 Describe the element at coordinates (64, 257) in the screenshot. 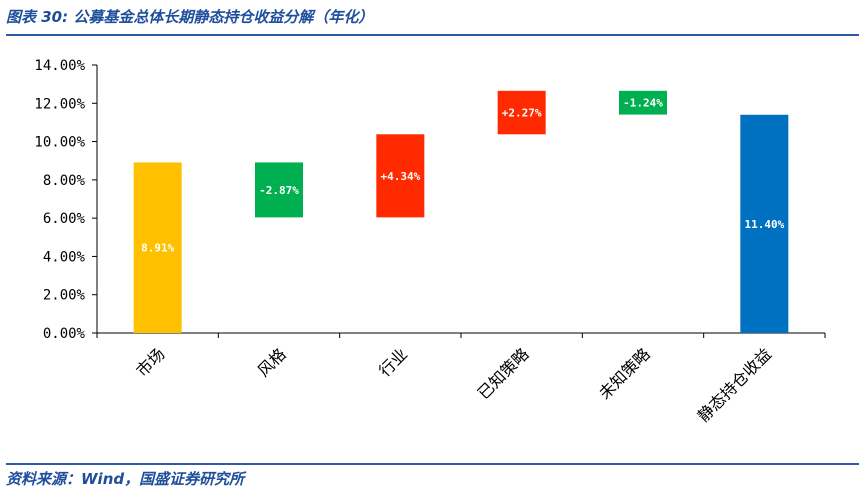

I see `y-tick-label: 4.00%` at that location.